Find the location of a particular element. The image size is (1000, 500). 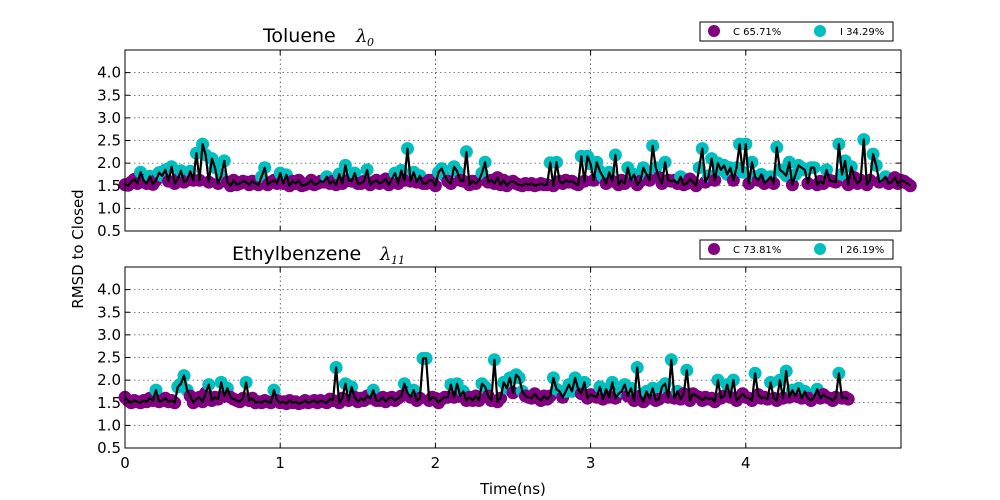

toluene-title-subscript: 0 is located at coordinates (370, 42).